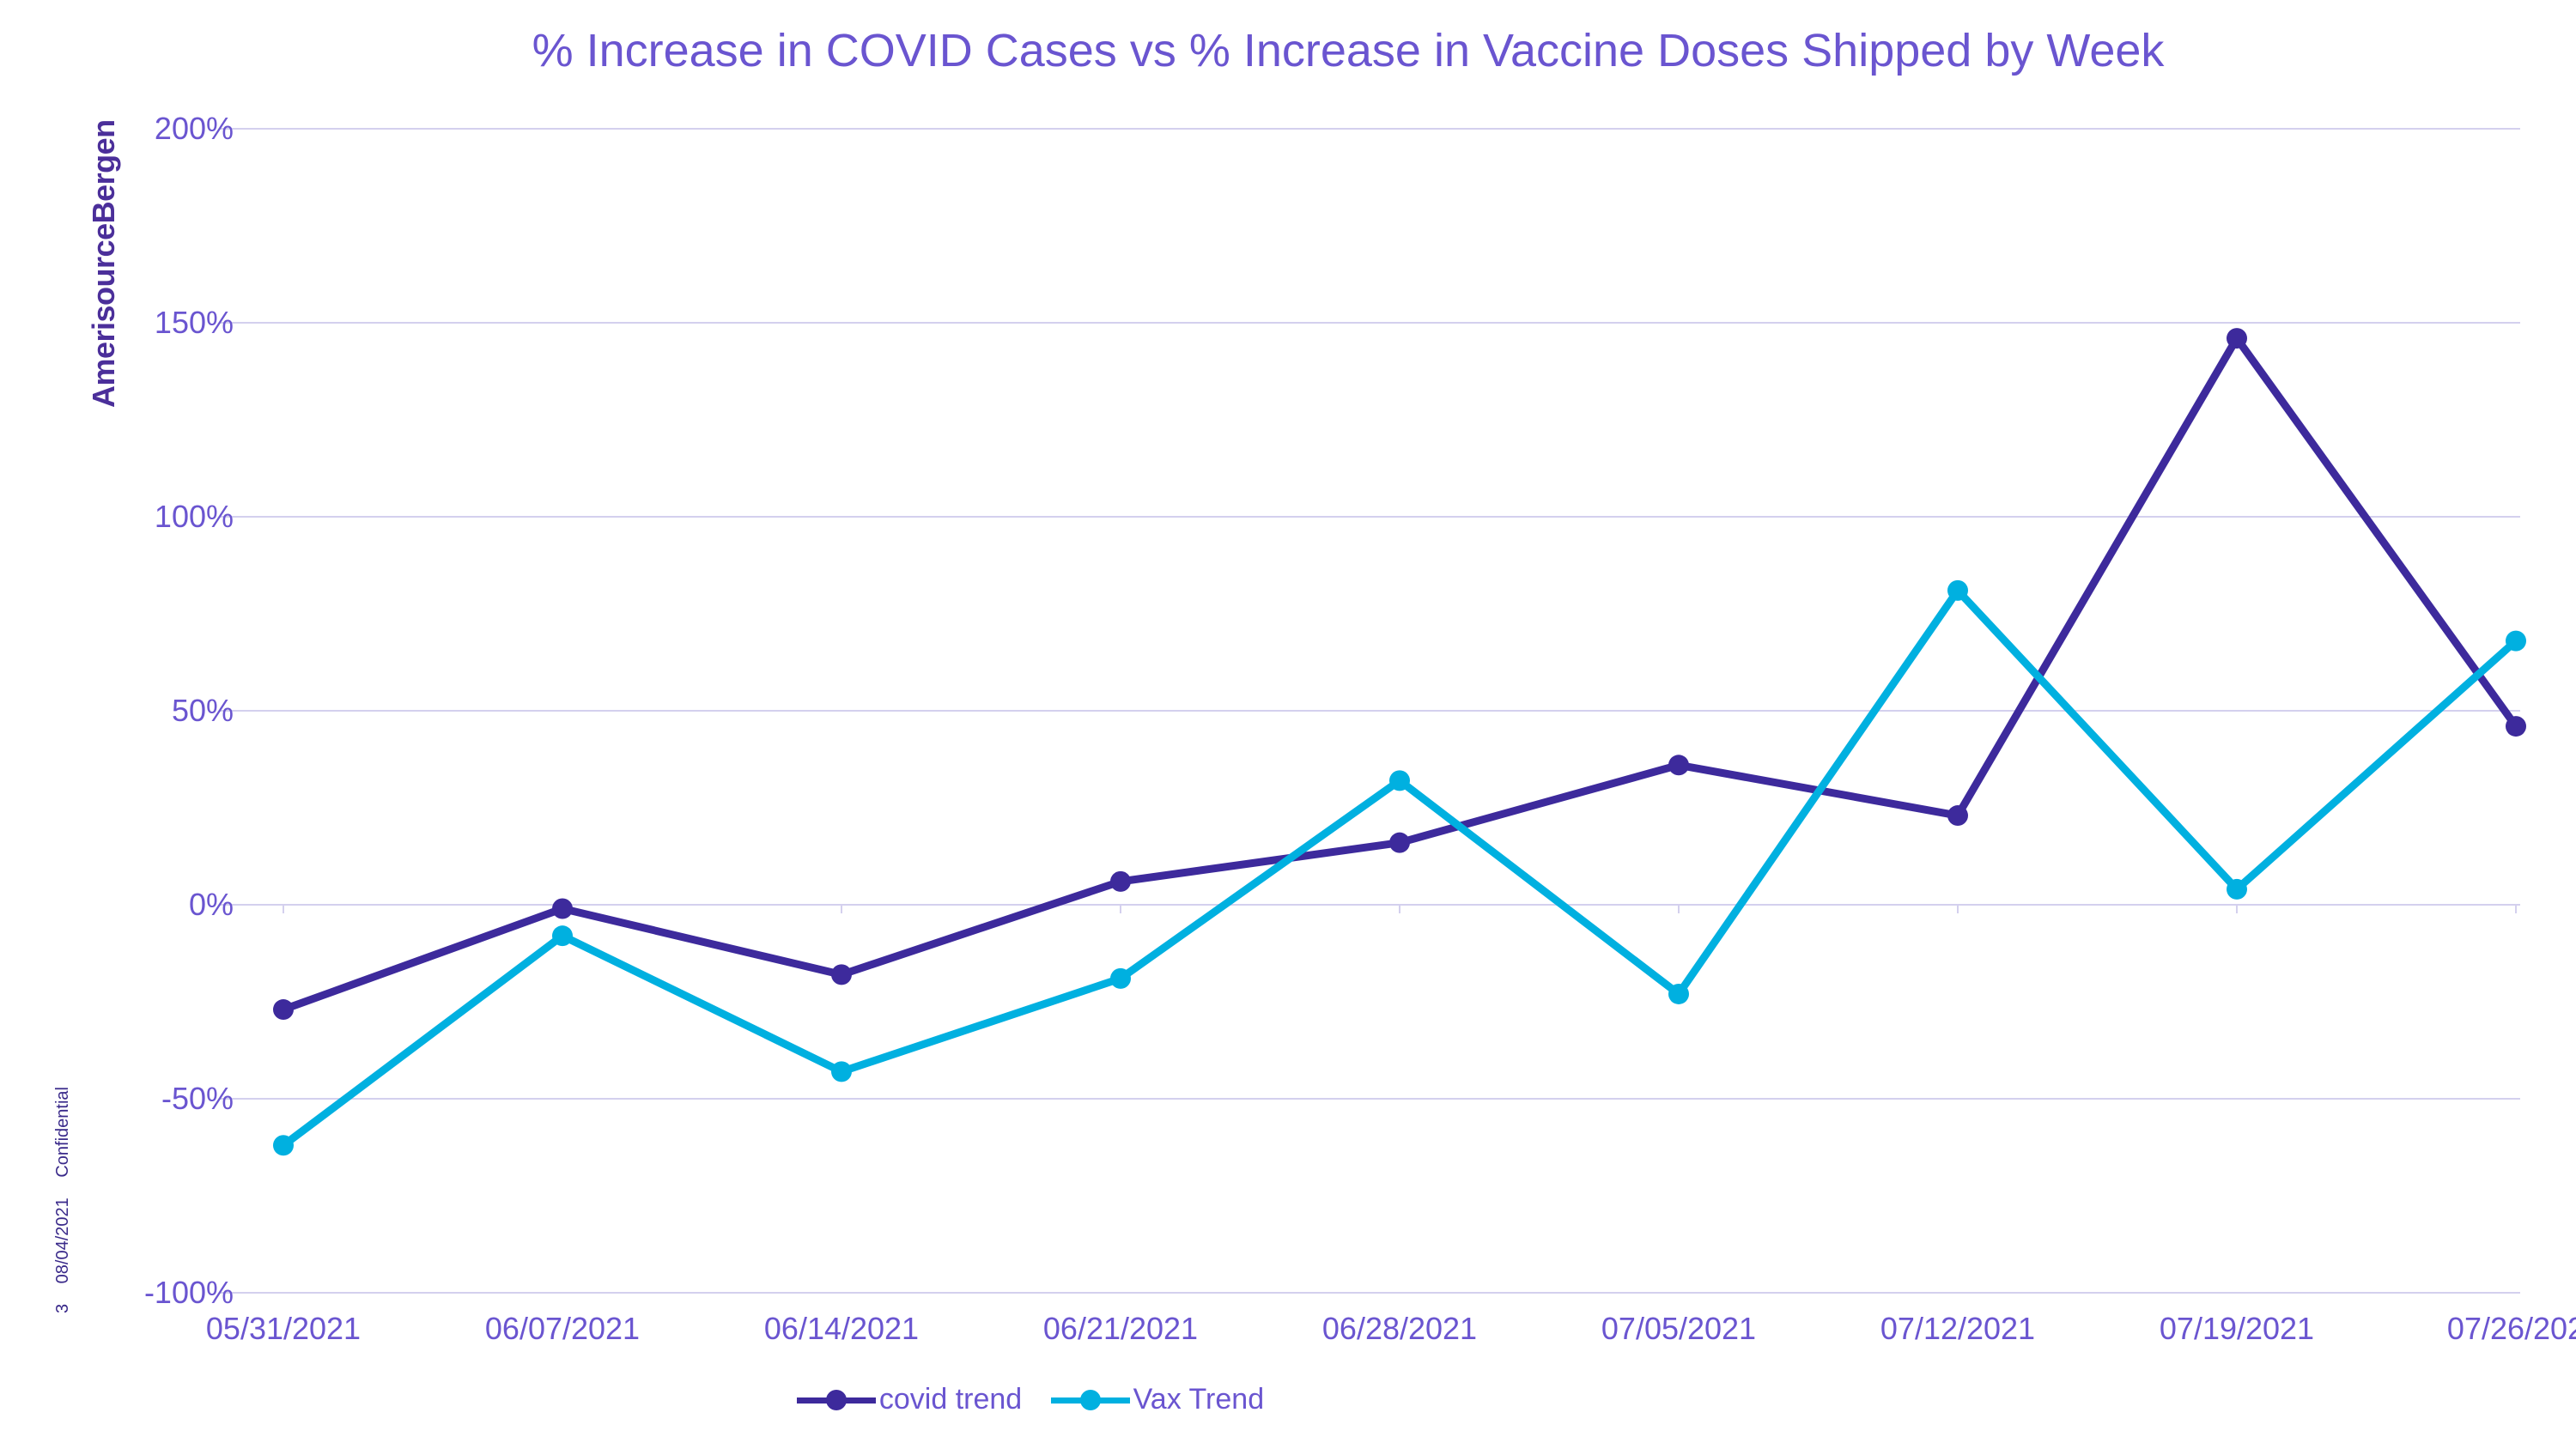 The width and height of the screenshot is (2576, 1449). What do you see at coordinates (841, 1328) in the screenshot?
I see `x-tick-label: 06/14/2021` at bounding box center [841, 1328].